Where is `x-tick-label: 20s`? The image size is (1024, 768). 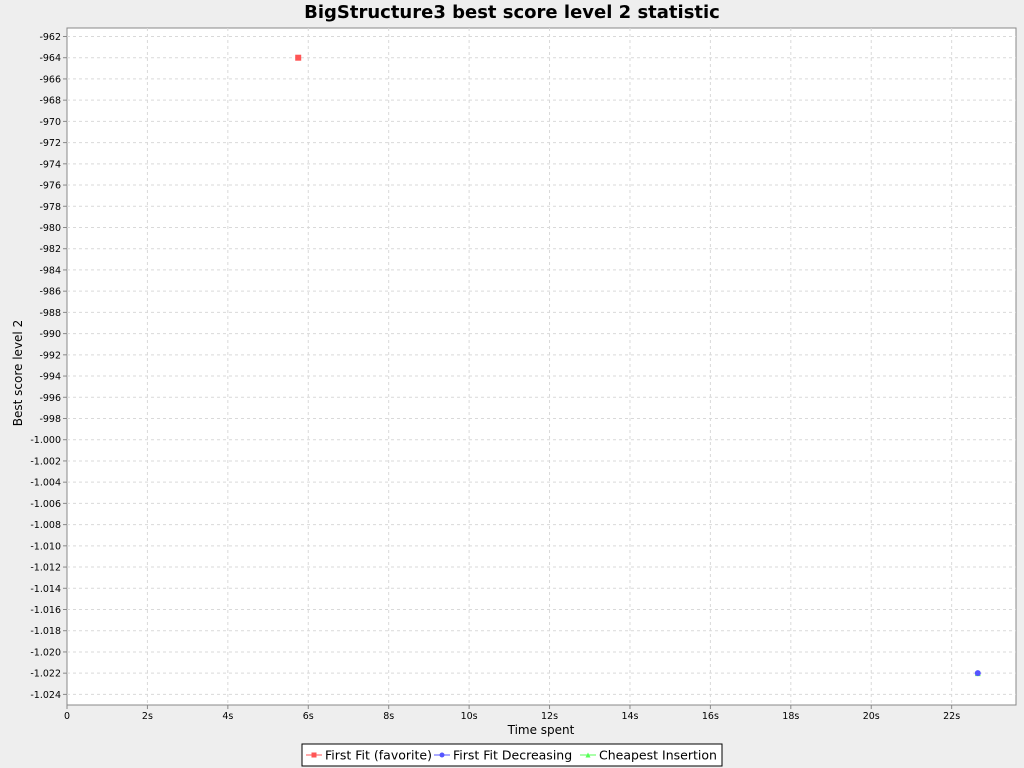 x-tick-label: 20s is located at coordinates (871, 716).